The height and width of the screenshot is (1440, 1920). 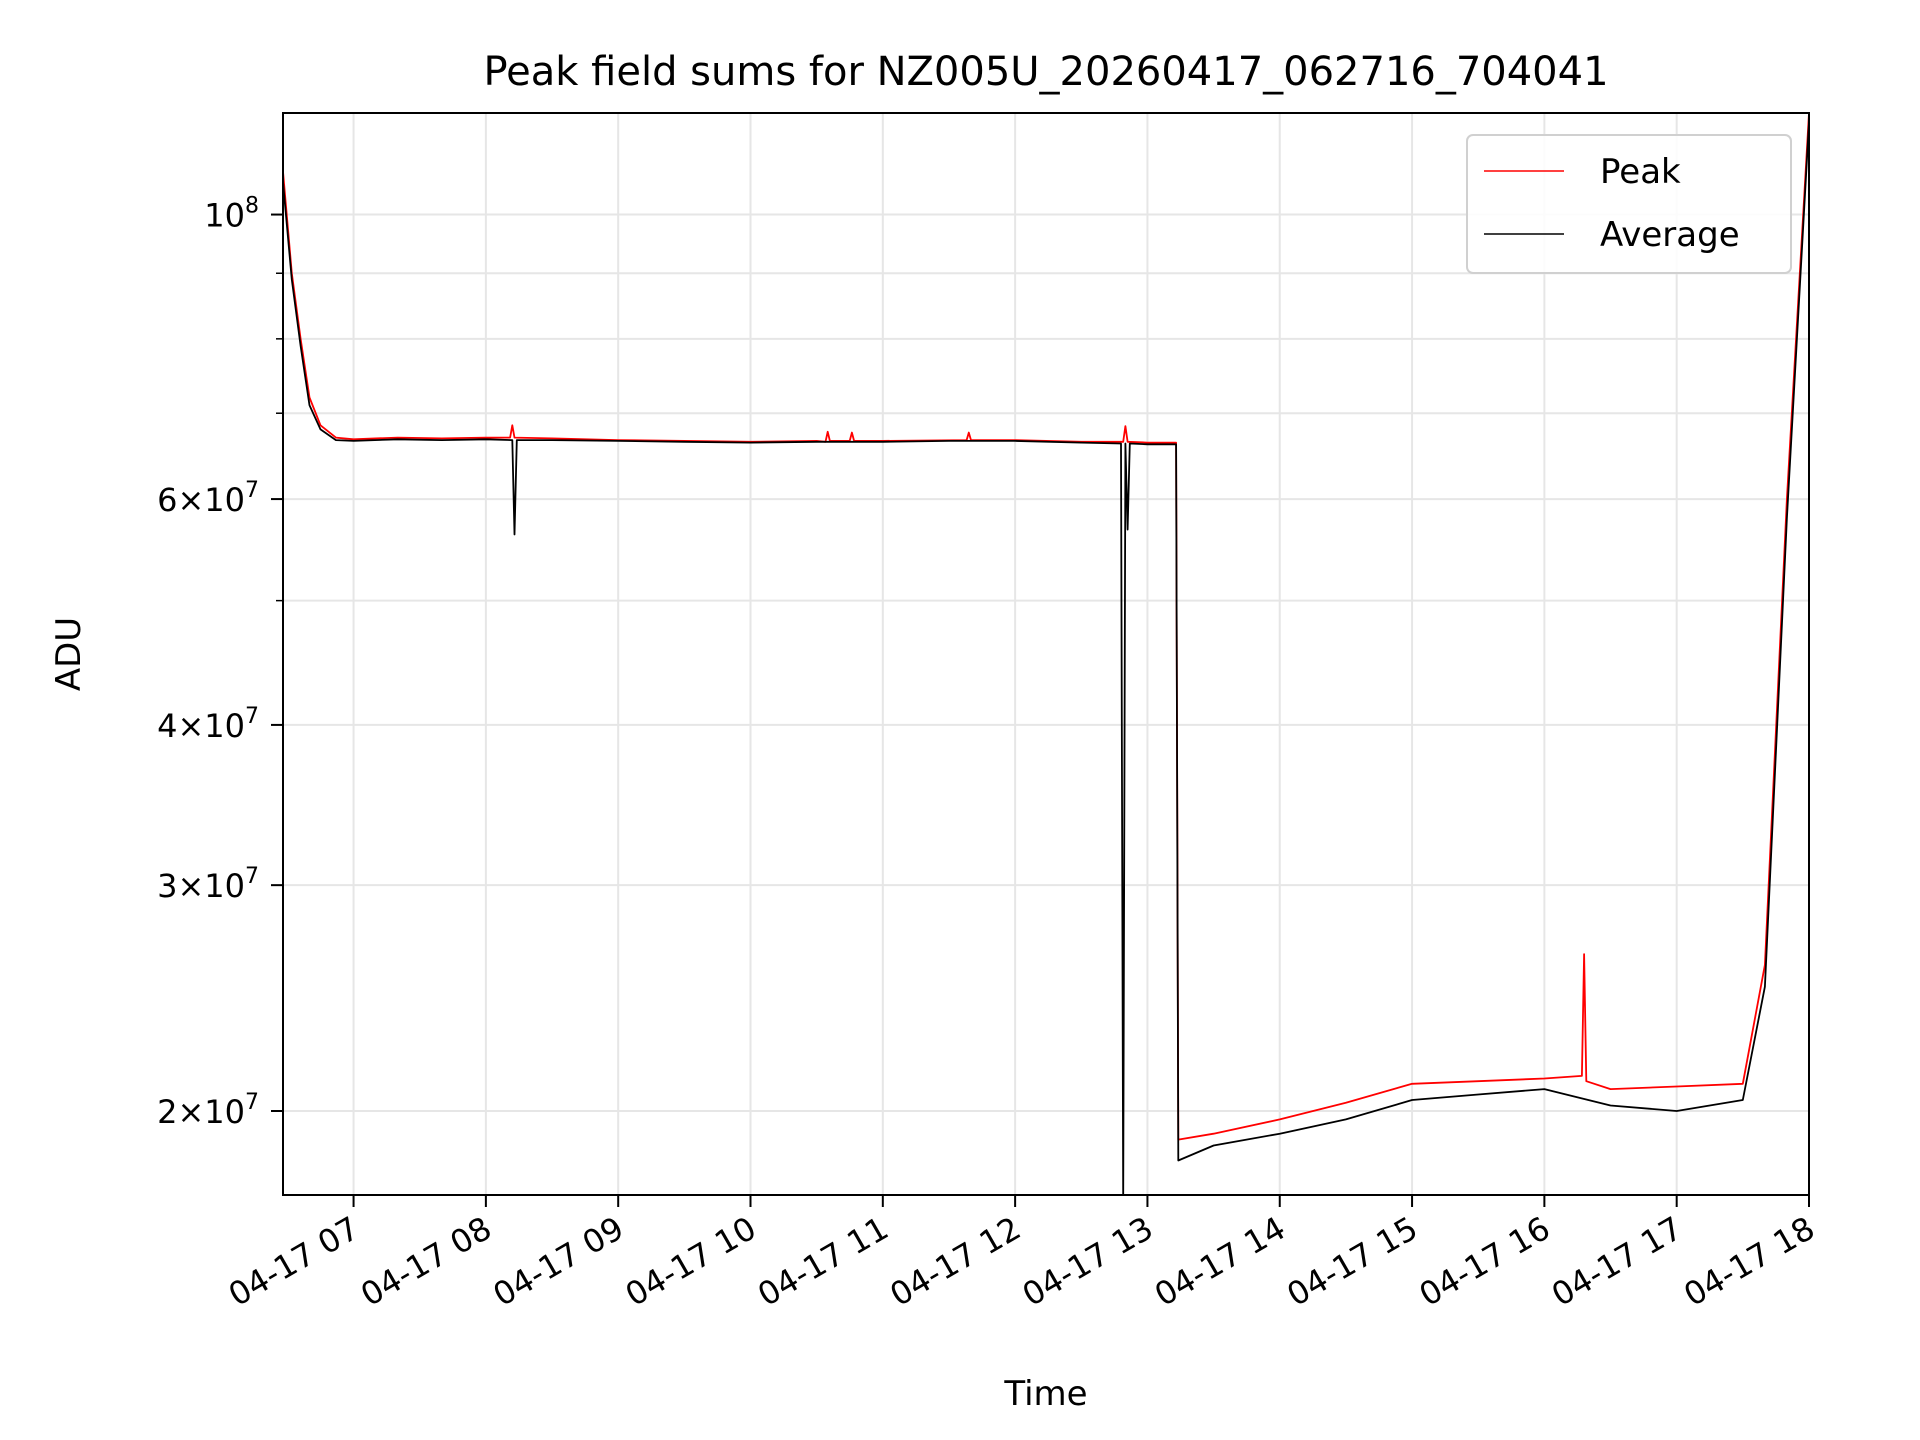 I want to click on y-tick-label: 2×107, so click(x=208, y=1110).